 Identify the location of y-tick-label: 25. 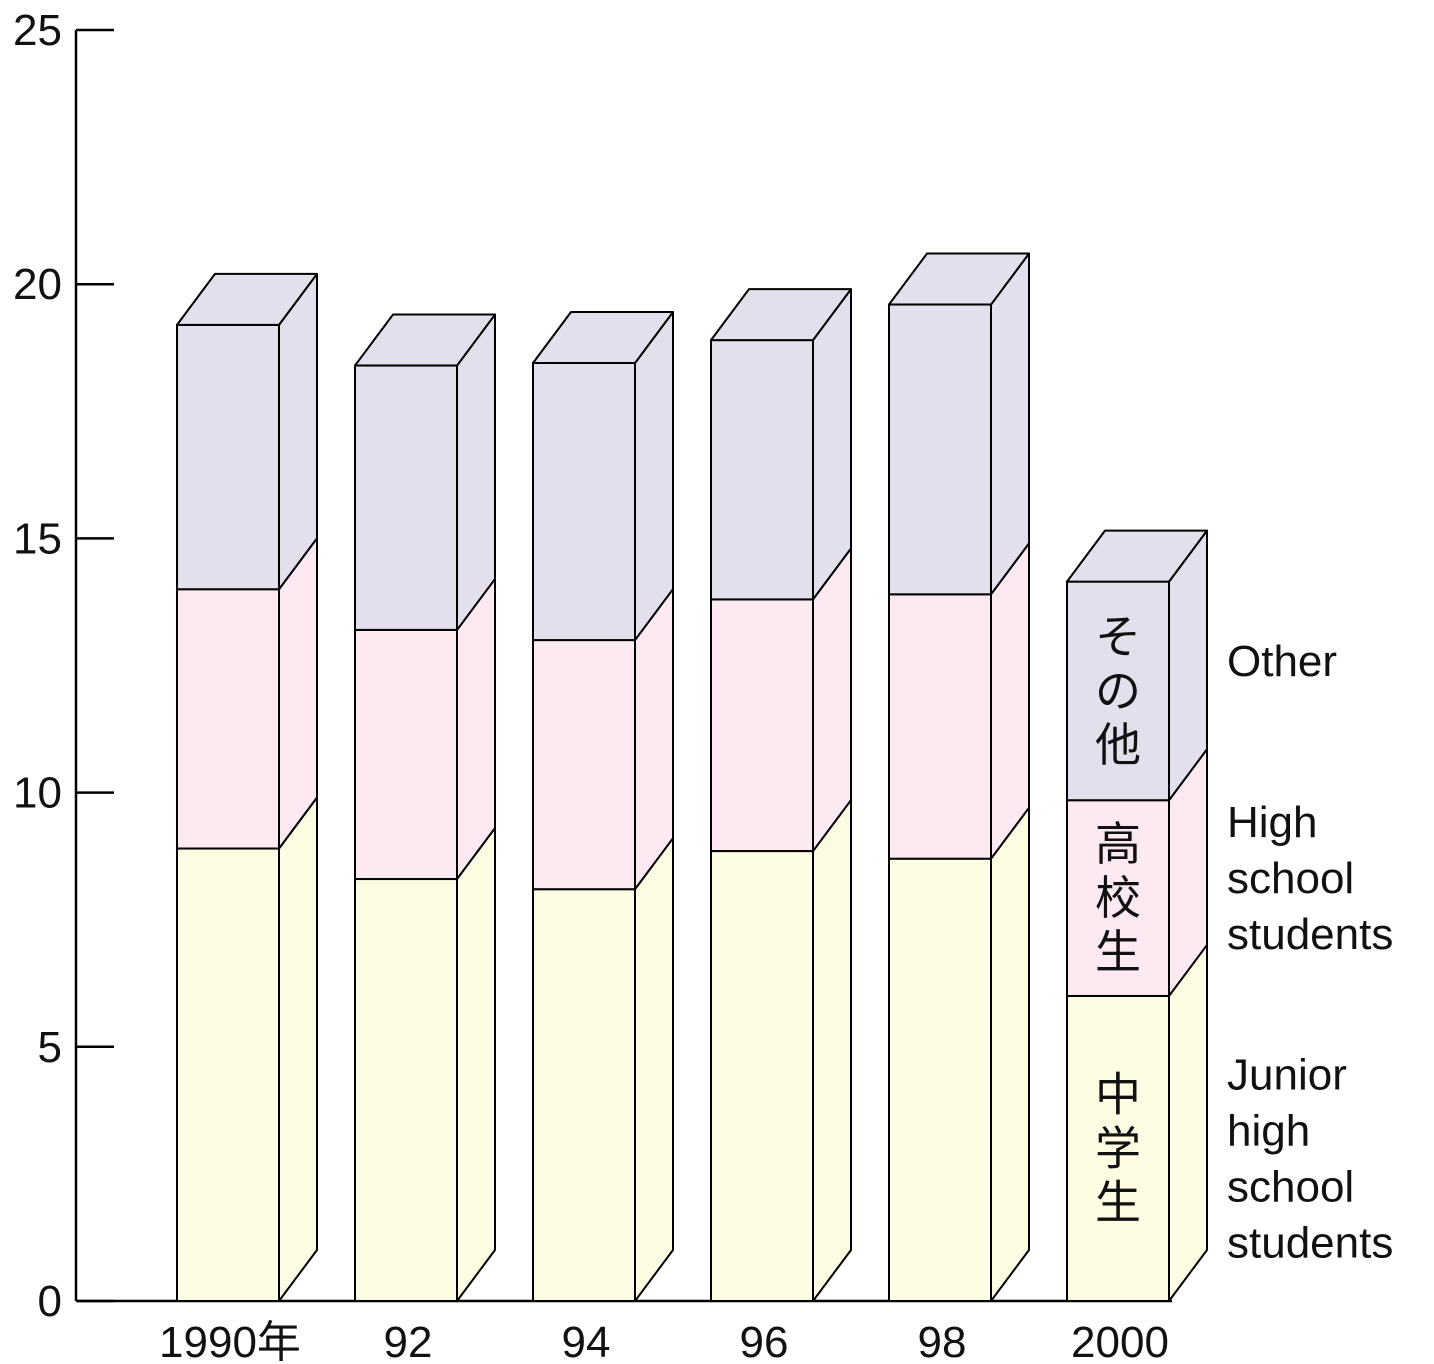
(37, 30).